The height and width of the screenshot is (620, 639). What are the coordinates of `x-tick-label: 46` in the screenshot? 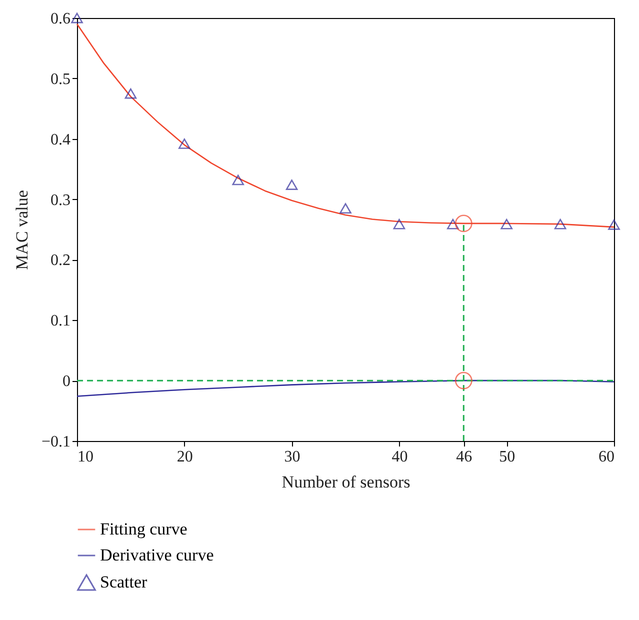 It's located at (464, 457).